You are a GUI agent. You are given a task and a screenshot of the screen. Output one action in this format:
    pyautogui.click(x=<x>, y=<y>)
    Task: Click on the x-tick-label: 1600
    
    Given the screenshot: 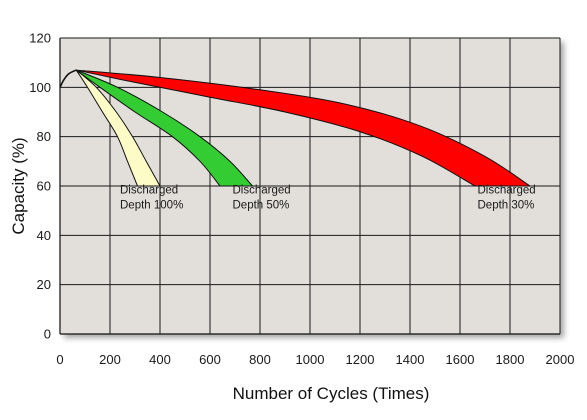 What is the action you would take?
    pyautogui.click(x=460, y=359)
    